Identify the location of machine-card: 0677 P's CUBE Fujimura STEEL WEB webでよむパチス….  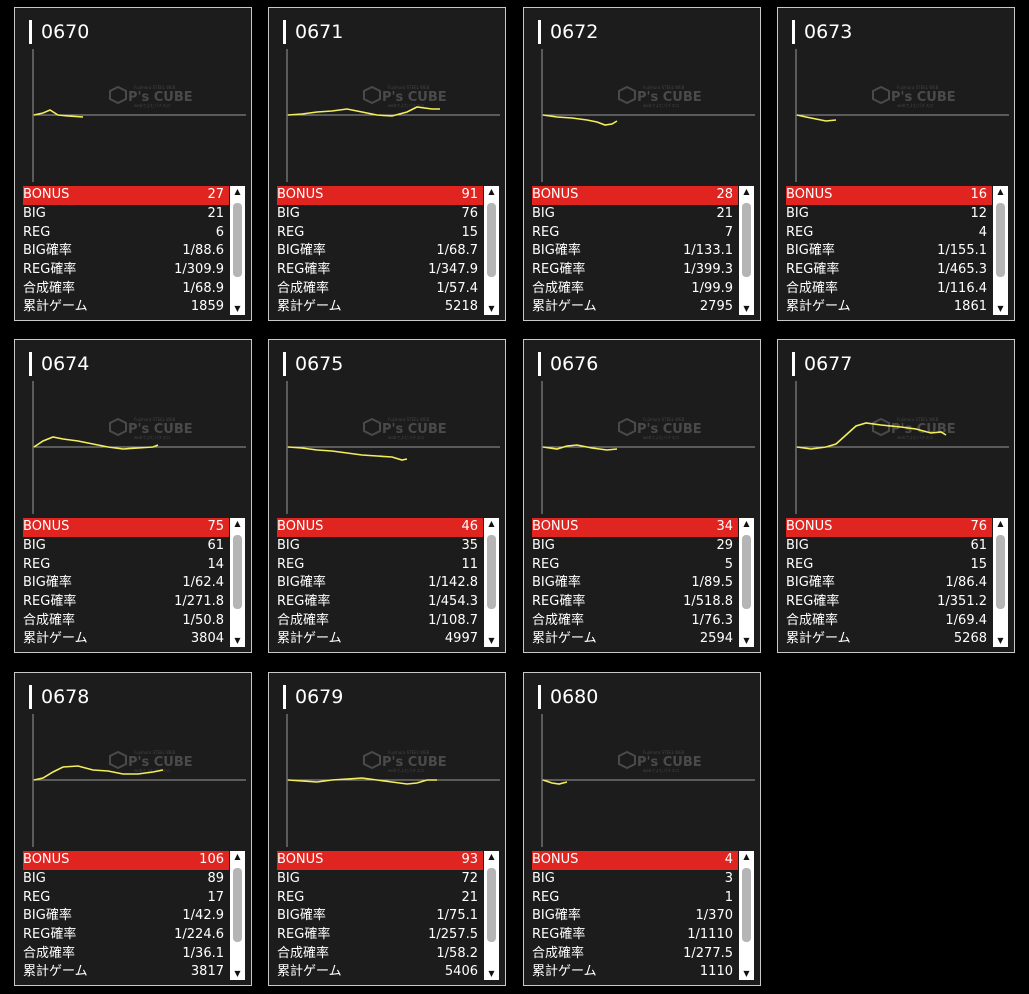
(896, 496).